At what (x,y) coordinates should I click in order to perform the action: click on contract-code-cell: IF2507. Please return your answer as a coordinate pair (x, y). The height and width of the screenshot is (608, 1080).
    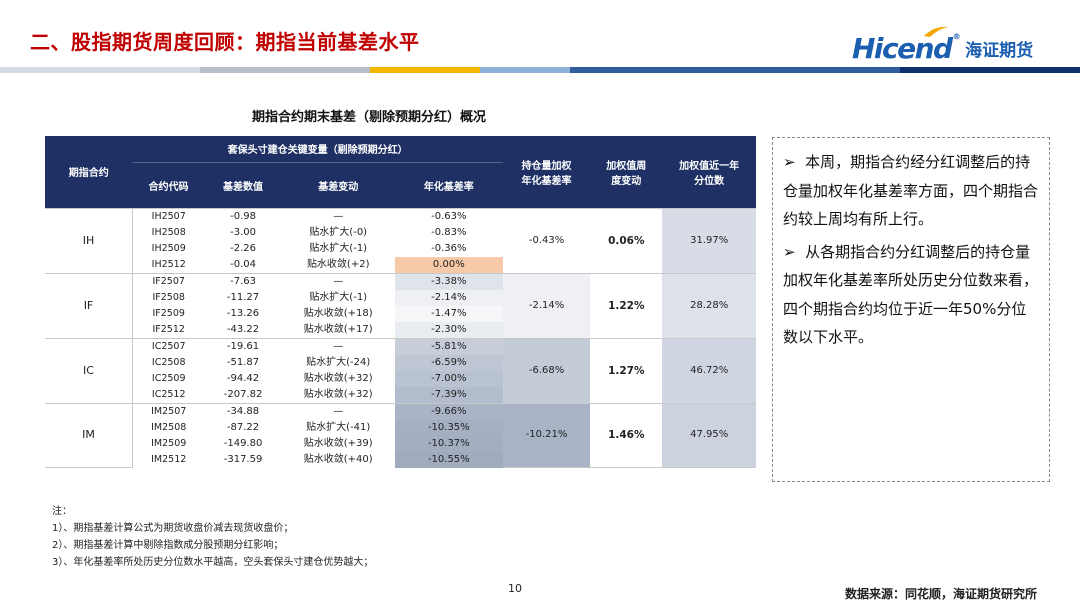
    Looking at the image, I should click on (168, 281).